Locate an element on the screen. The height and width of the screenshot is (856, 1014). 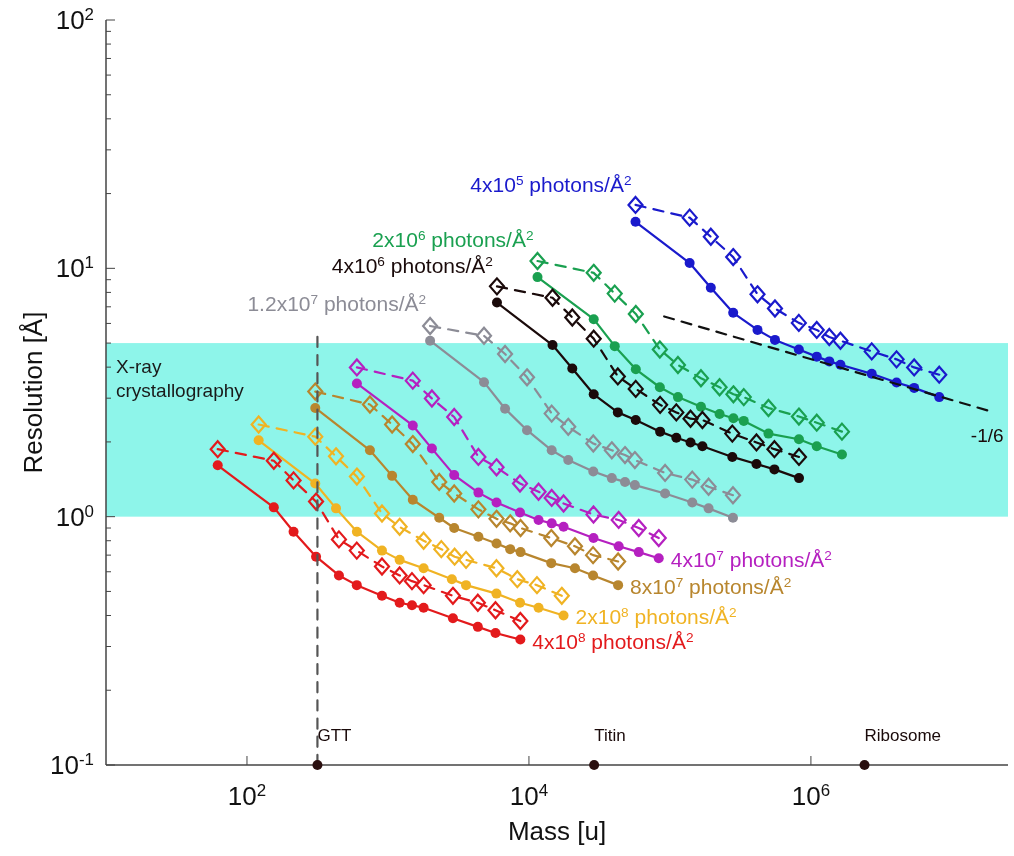
series-label: 4x10$^{7}$ photons/Å$^{2}$ is located at coordinates (751, 559).